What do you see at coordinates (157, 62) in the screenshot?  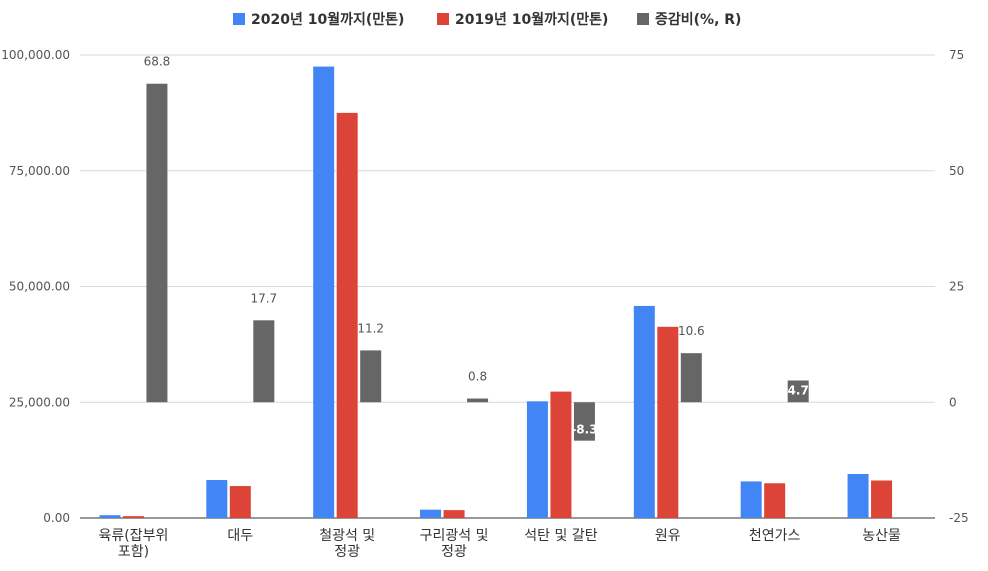 I see `data-label: 68.8` at bounding box center [157, 62].